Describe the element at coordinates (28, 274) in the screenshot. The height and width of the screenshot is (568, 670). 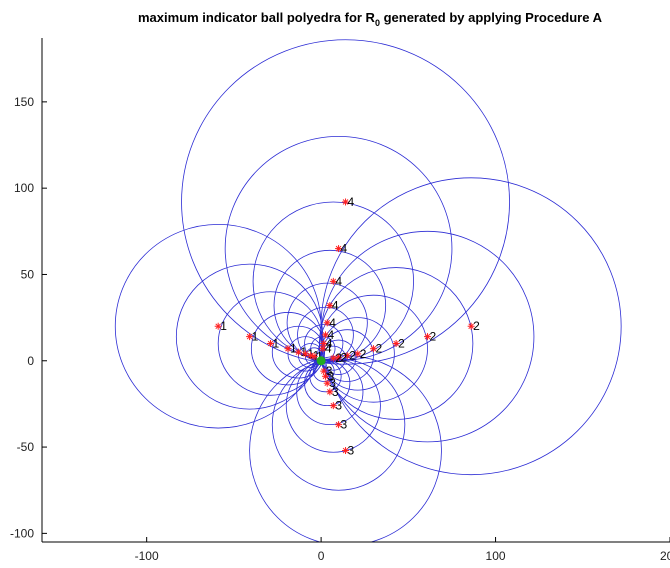
I see `y-tick-label: 50` at that location.